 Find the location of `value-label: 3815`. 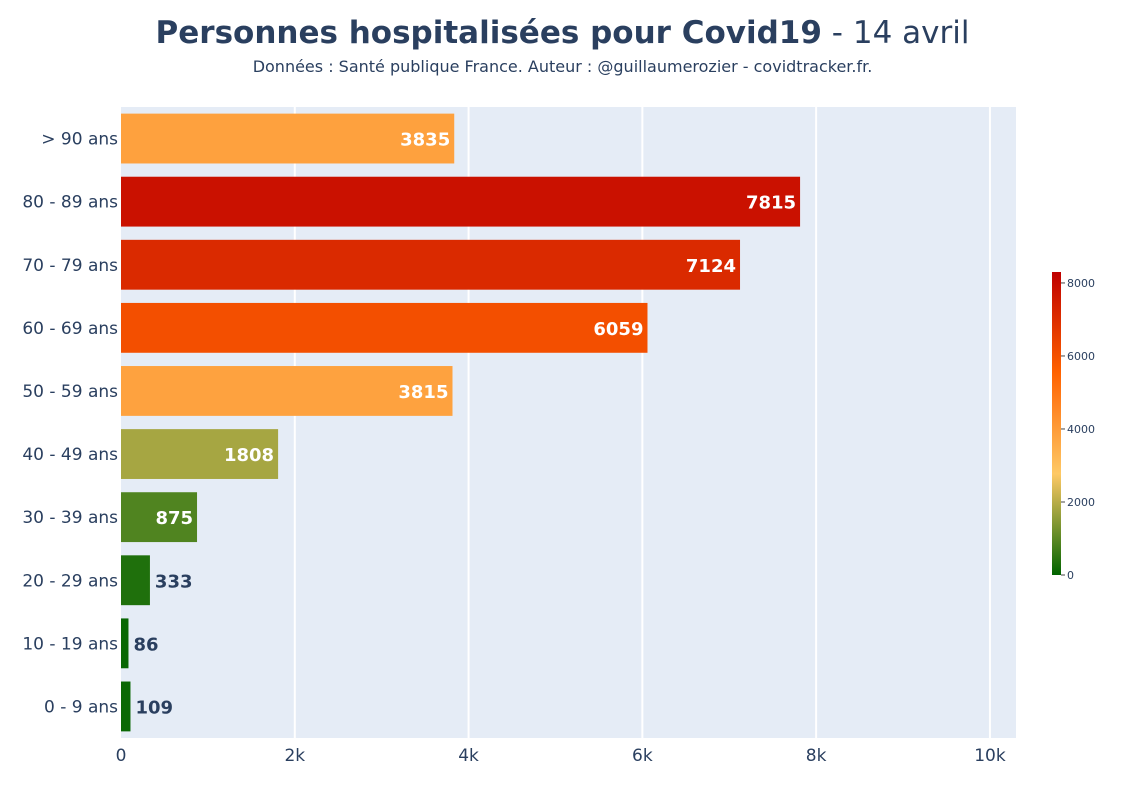

value-label: 3815 is located at coordinates (423, 392).